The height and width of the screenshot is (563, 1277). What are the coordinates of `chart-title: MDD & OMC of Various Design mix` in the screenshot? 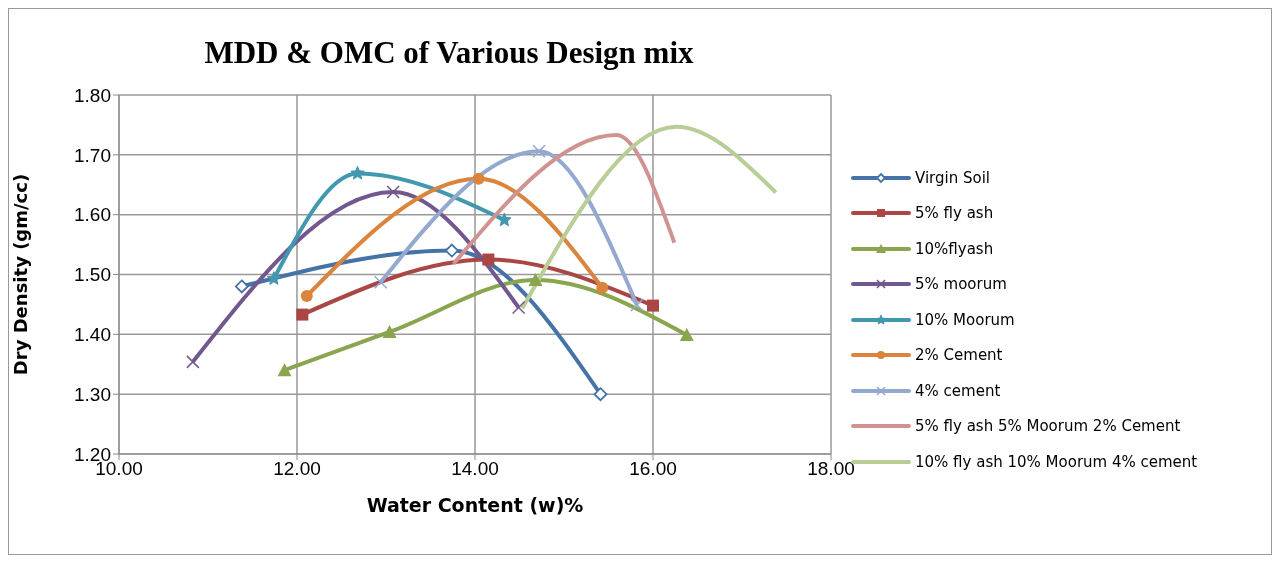 It's located at (449, 53).